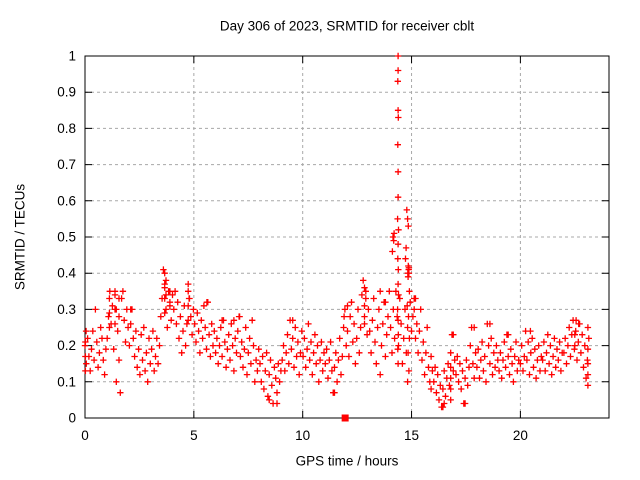 The image size is (640, 480). I want to click on y-tick-label: 0.5, so click(66, 237).